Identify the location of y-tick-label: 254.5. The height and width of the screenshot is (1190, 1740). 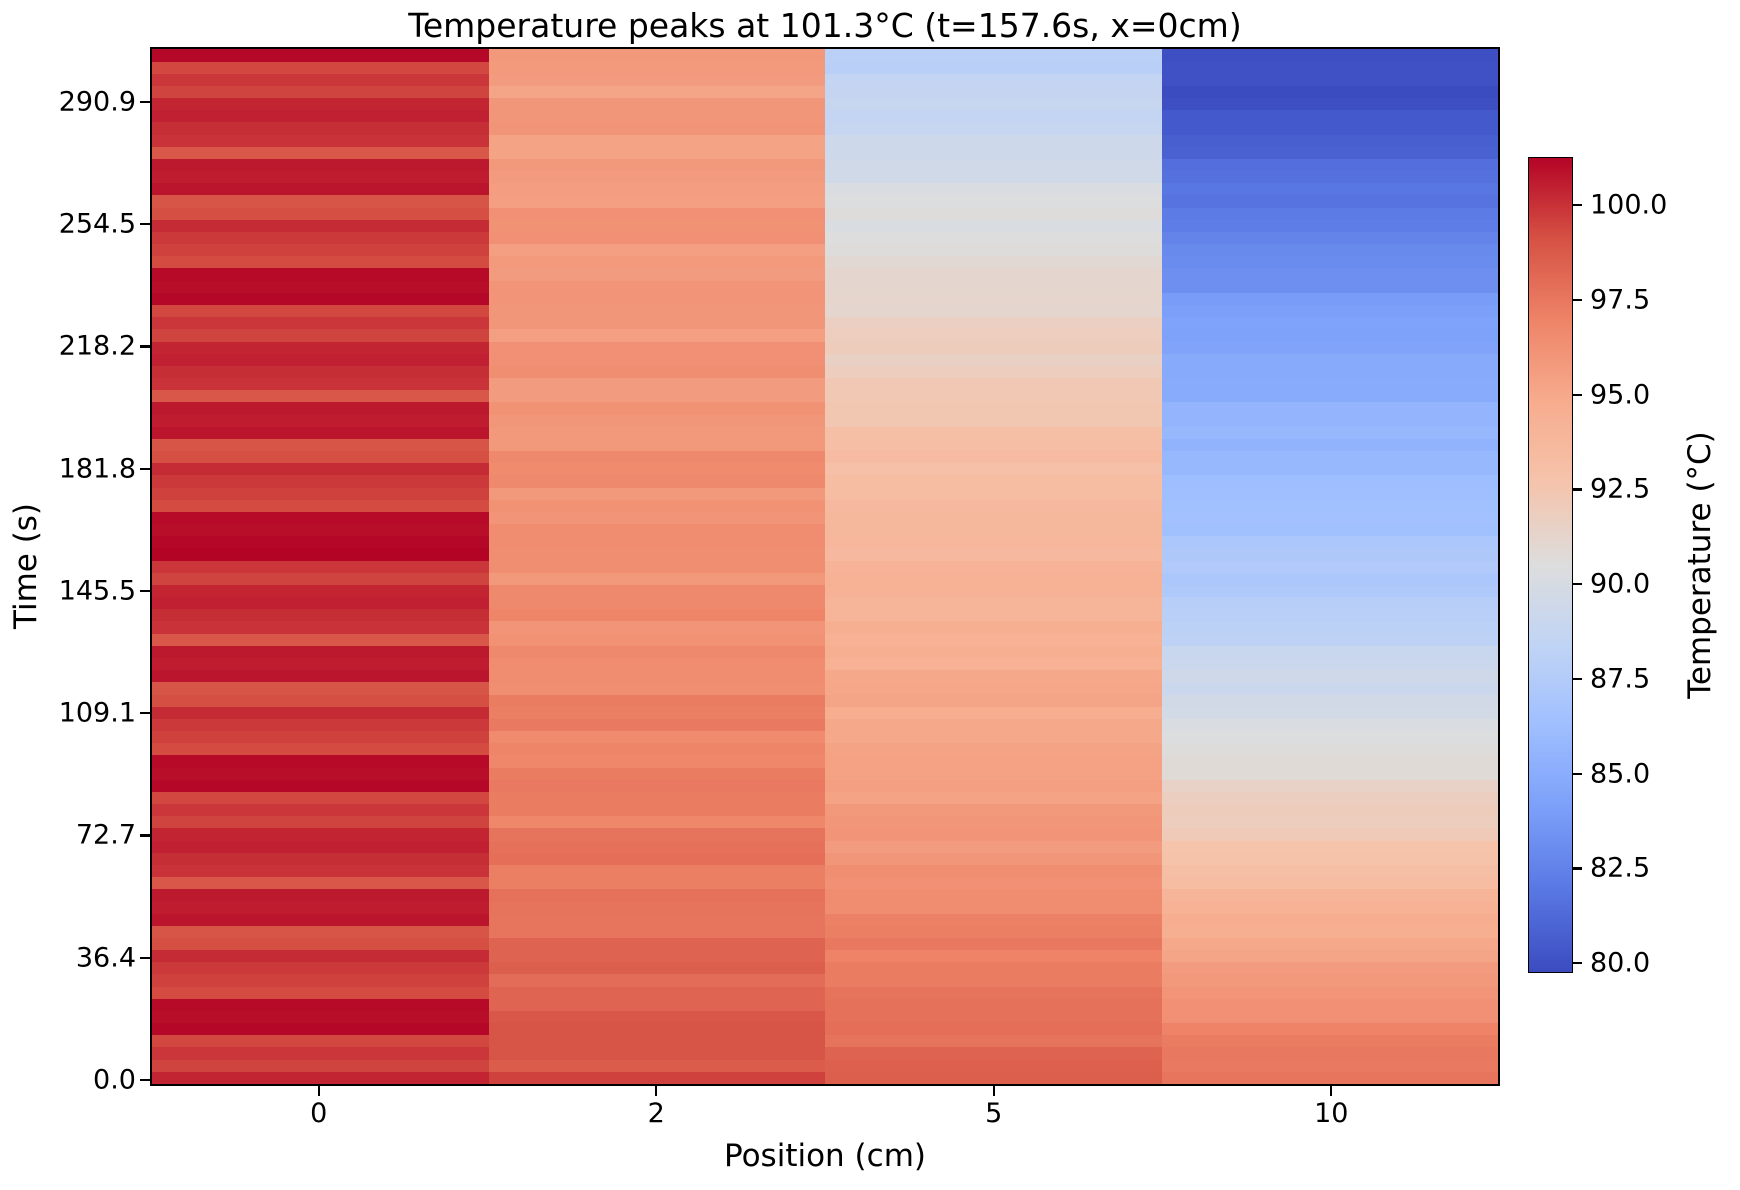
(97, 224).